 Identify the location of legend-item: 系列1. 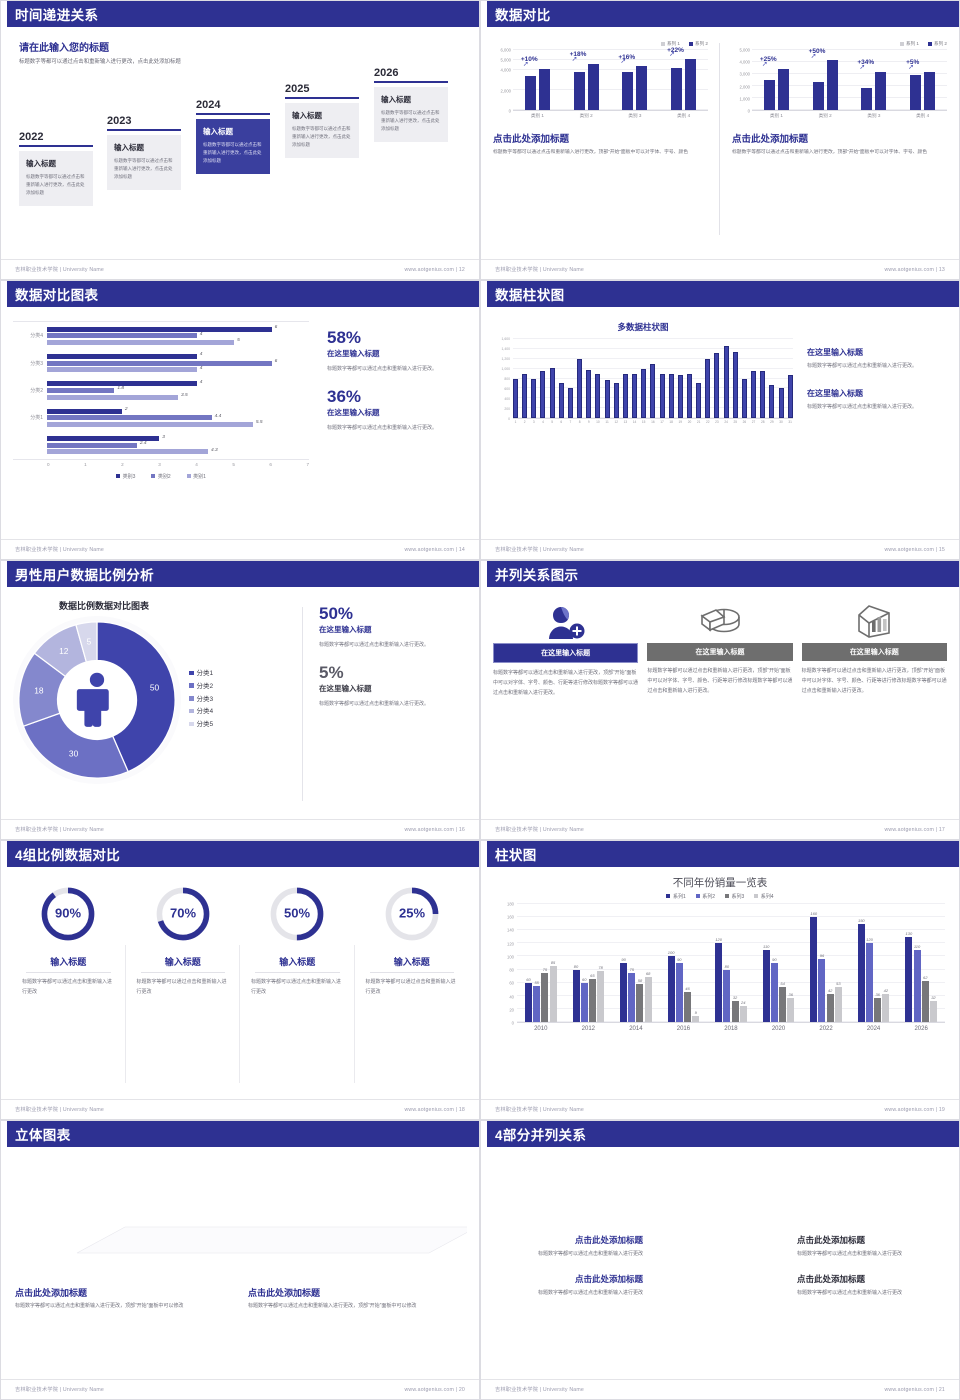
(676, 896).